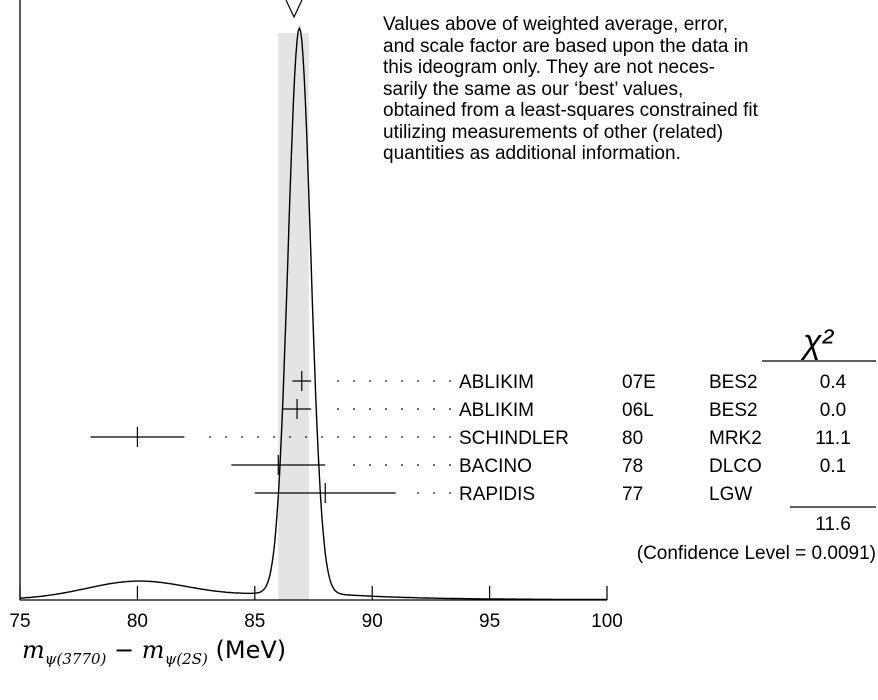 The width and height of the screenshot is (878, 700). What do you see at coordinates (638, 410) in the screenshot?
I see `measurement-year: 06L` at bounding box center [638, 410].